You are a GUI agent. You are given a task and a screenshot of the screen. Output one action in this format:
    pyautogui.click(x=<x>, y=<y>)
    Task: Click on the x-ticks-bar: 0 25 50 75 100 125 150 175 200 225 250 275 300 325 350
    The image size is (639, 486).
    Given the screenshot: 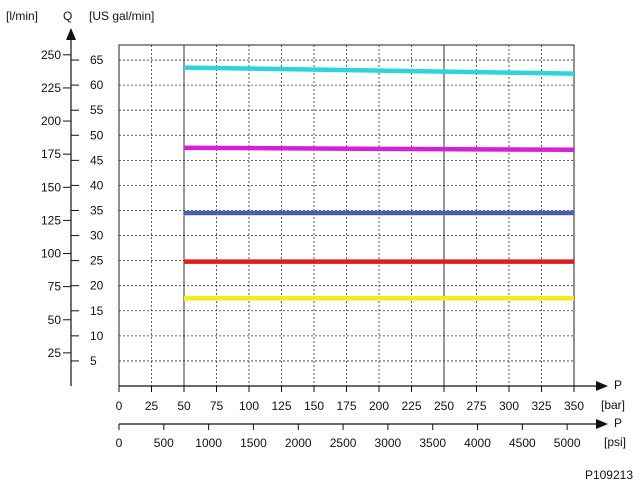 What is the action you would take?
    pyautogui.click(x=350, y=399)
    